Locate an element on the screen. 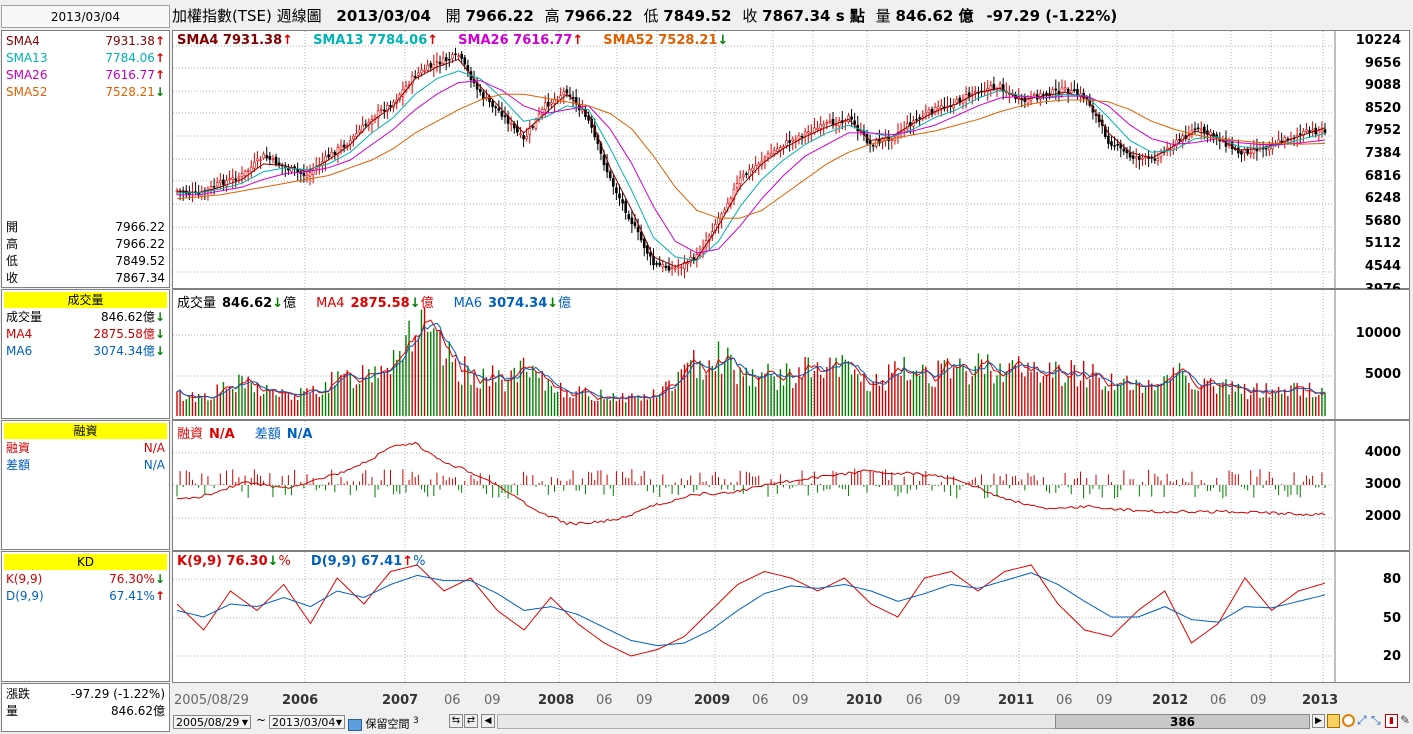 Image resolution: width=1413 pixels, height=734 pixels. margin-title: 融資 is located at coordinates (85, 431).